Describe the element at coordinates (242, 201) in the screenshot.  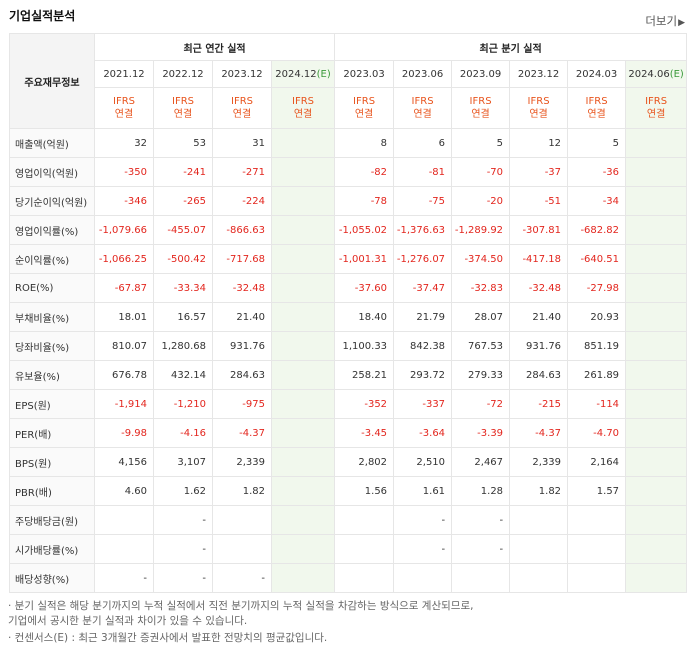
I see `table-cell: -224` at that location.